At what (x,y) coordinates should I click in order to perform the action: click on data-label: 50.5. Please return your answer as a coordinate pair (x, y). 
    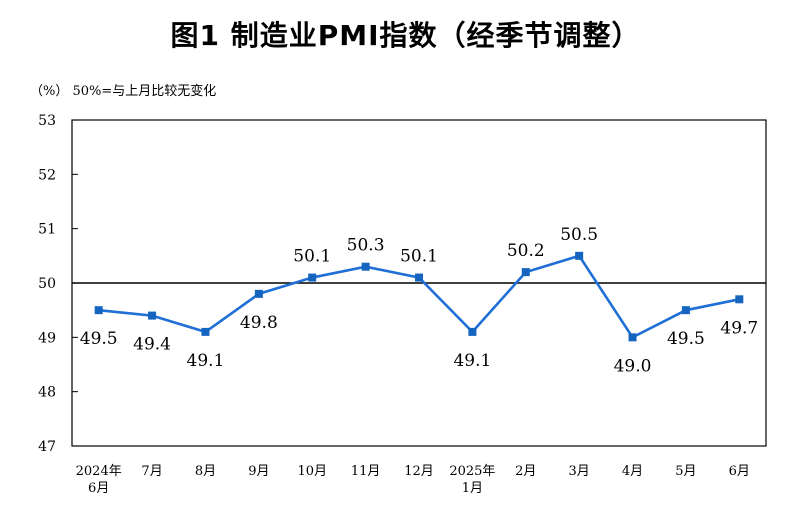
    Looking at the image, I should click on (579, 235).